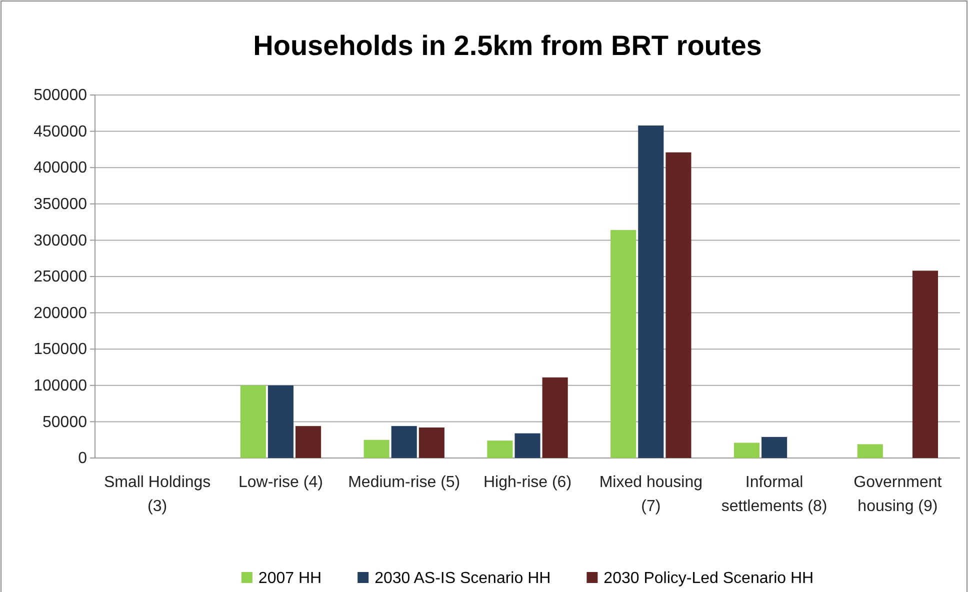  Describe the element at coordinates (404, 483) in the screenshot. I see `x-tick-label: Medium-rise (5)` at that location.